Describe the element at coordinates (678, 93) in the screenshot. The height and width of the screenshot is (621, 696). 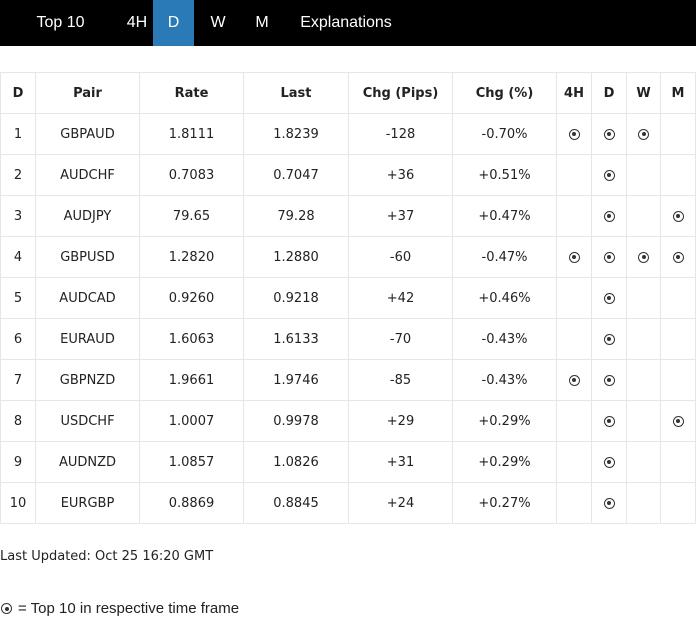
I see `header-m: M` at that location.